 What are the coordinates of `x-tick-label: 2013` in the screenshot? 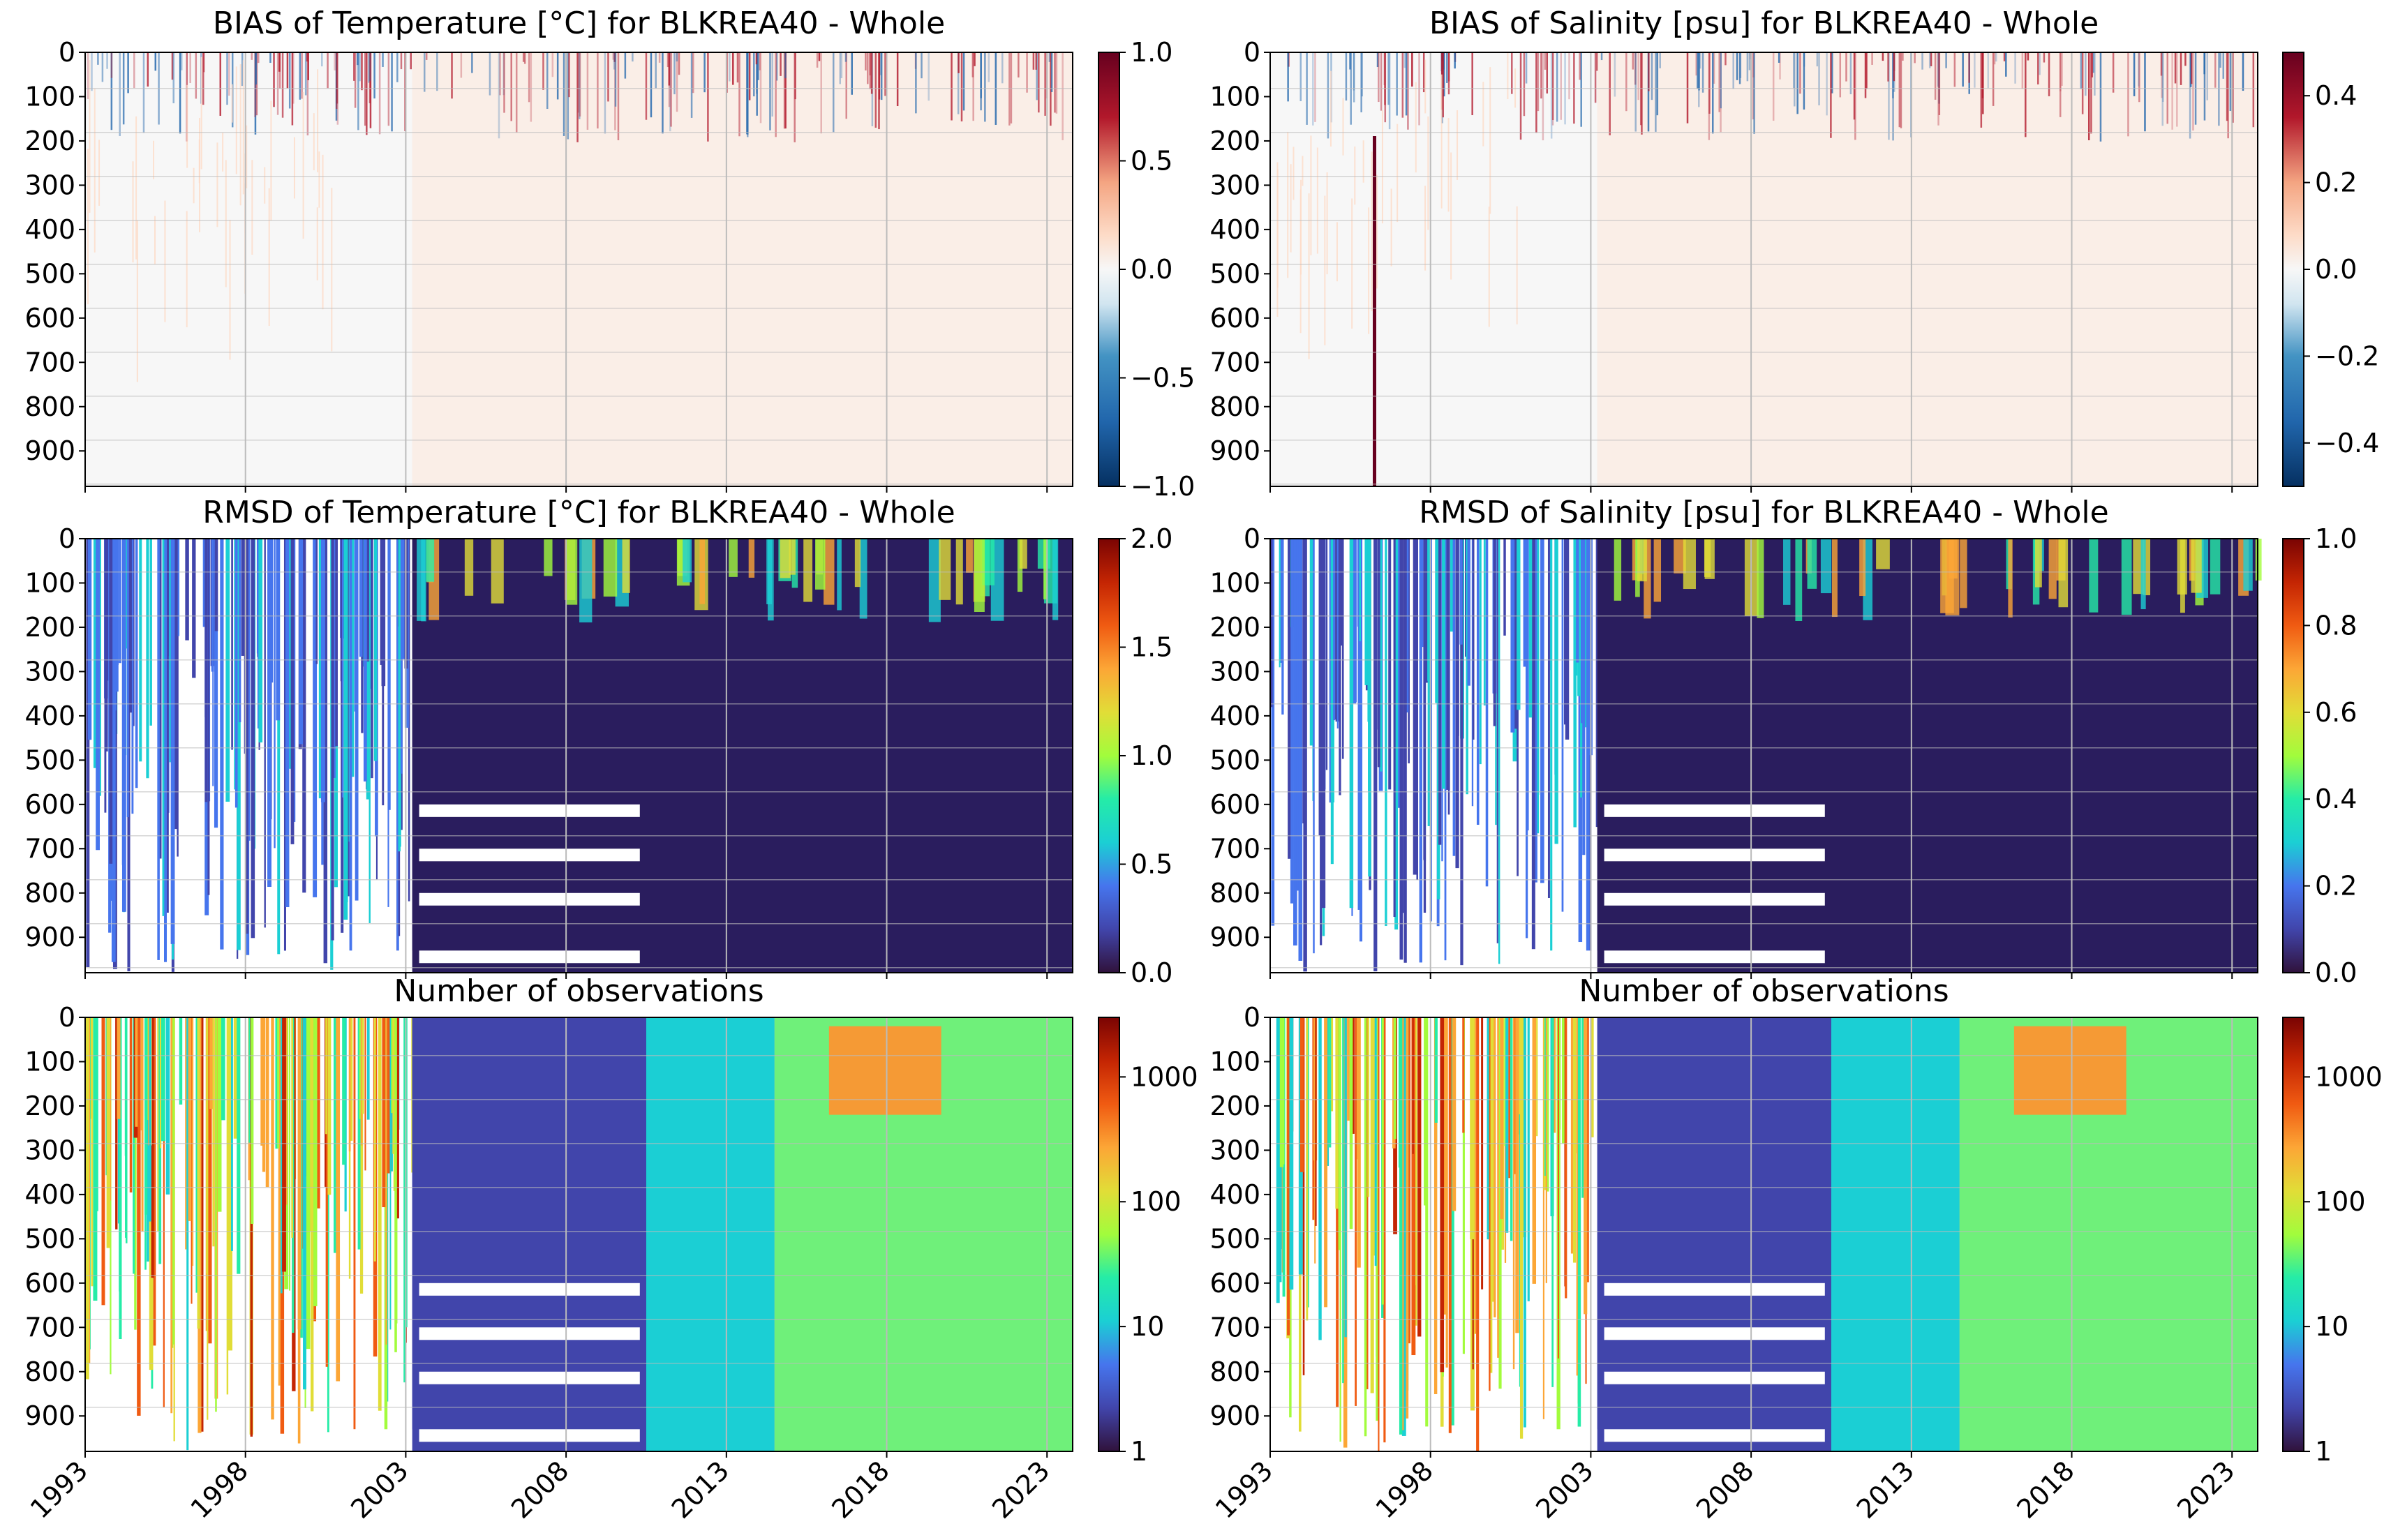 It's located at (701, 1490).